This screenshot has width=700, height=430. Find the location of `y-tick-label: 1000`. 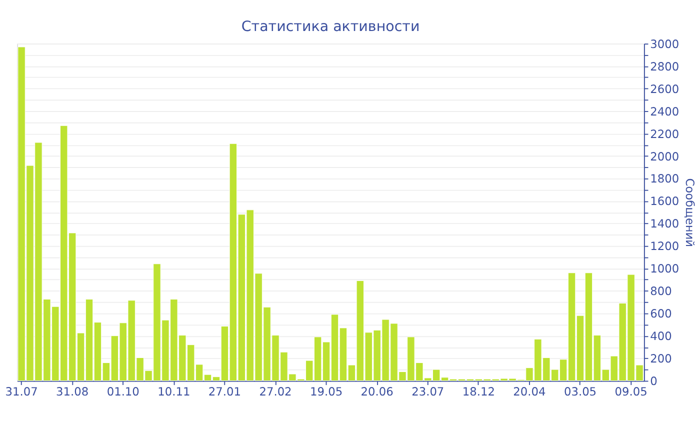

y-tick-label: 1000 is located at coordinates (665, 269).